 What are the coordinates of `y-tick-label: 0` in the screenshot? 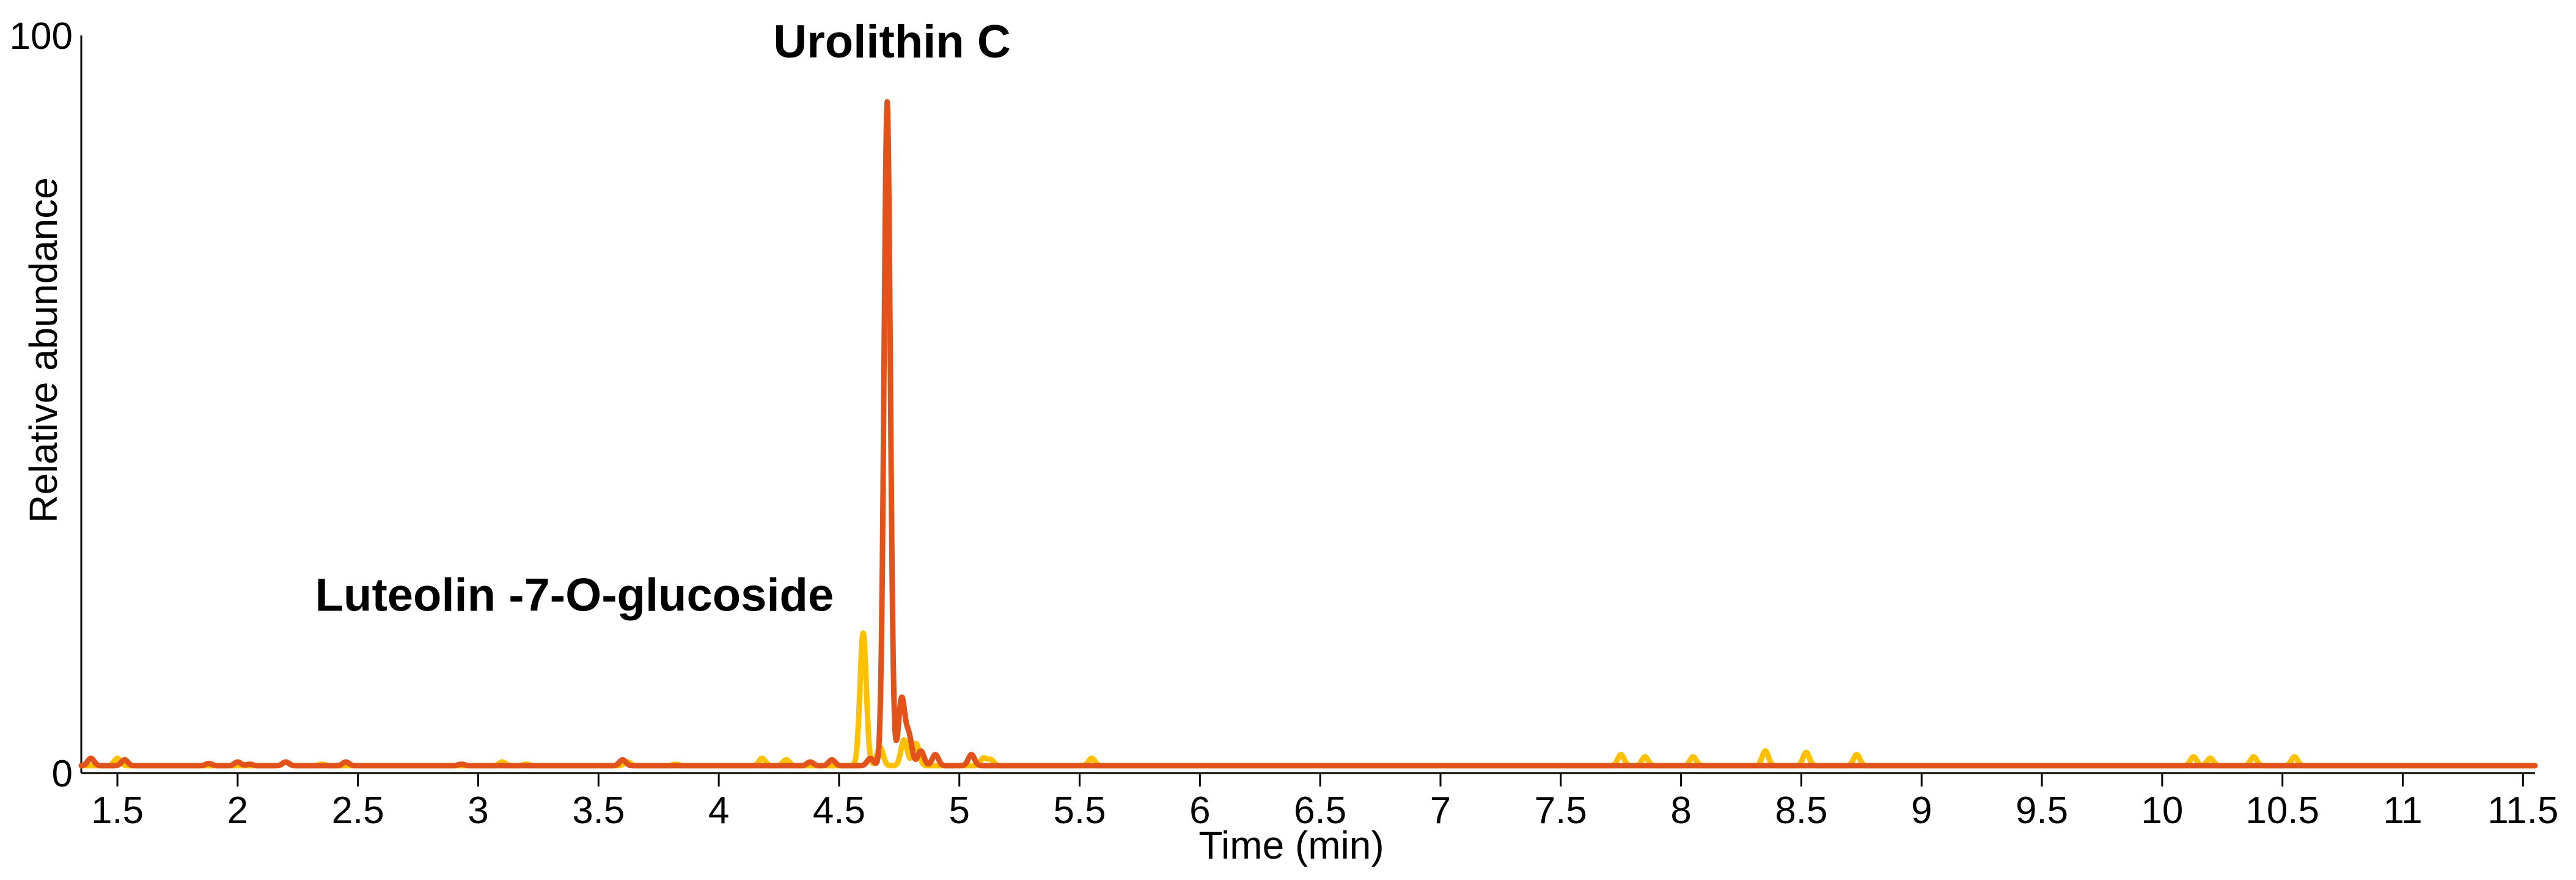 It's located at (62, 774).